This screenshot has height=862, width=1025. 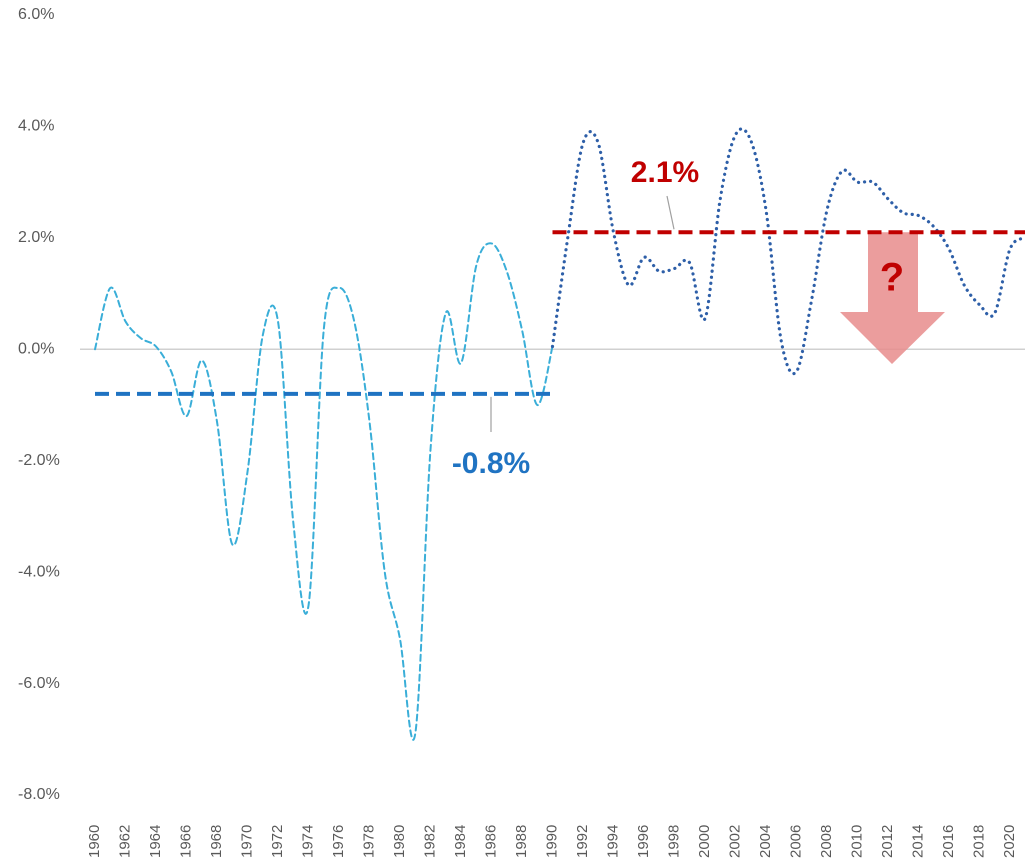 What do you see at coordinates (39, 794) in the screenshot?
I see `y-tick-label: -8.0%` at bounding box center [39, 794].